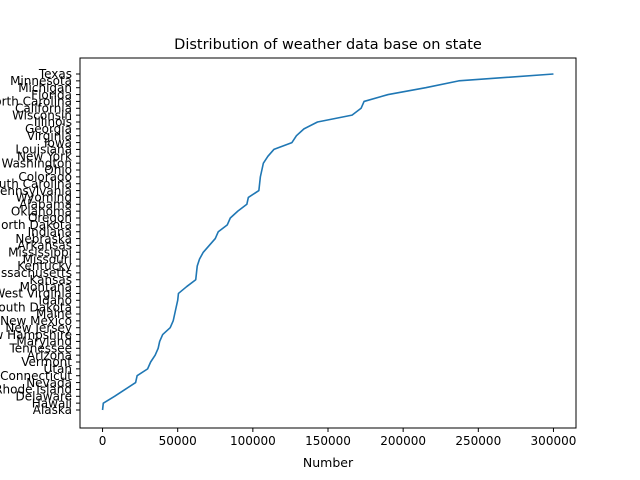  I want to click on y-tick-label: New Jersey, so click(38, 328).